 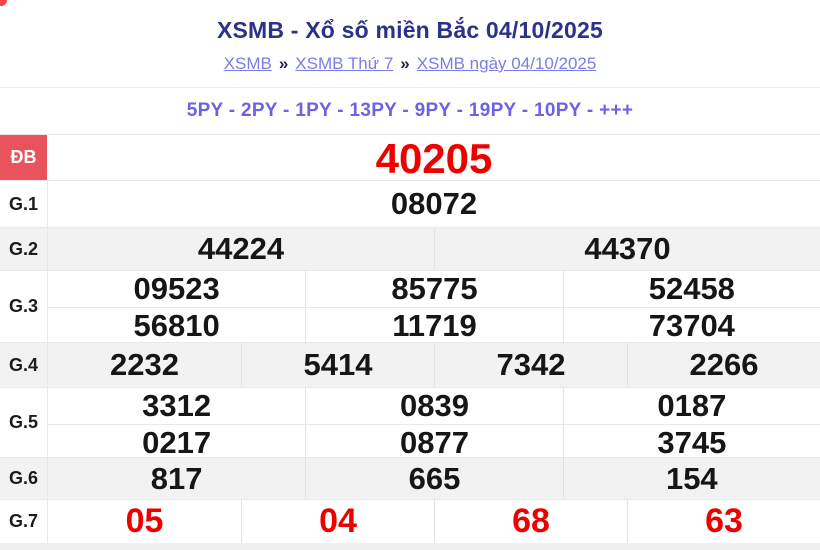 I want to click on breadcrumb-link-xsmb-ngay: XSMB ngày 04/10/2025, so click(x=506, y=63).